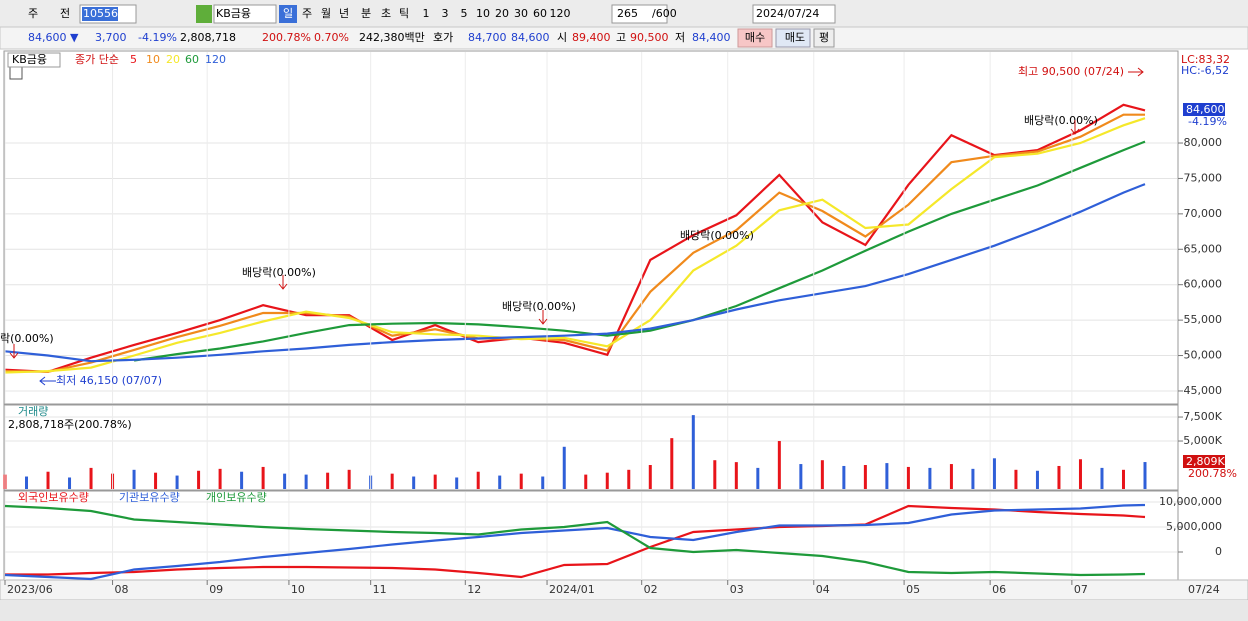 This screenshot has height=621, width=1248. What do you see at coordinates (1204, 589) in the screenshot?
I see `x-end-label: 07/24` at bounding box center [1204, 589].